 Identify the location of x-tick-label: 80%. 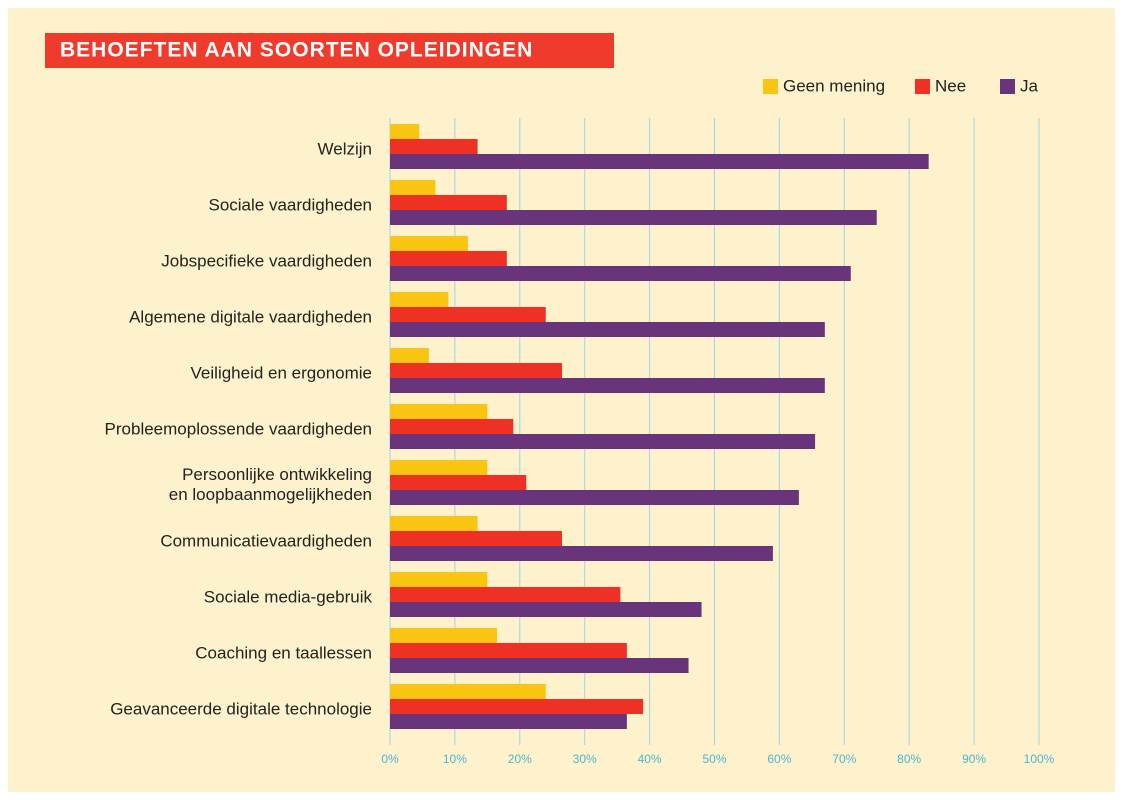
(909, 759).